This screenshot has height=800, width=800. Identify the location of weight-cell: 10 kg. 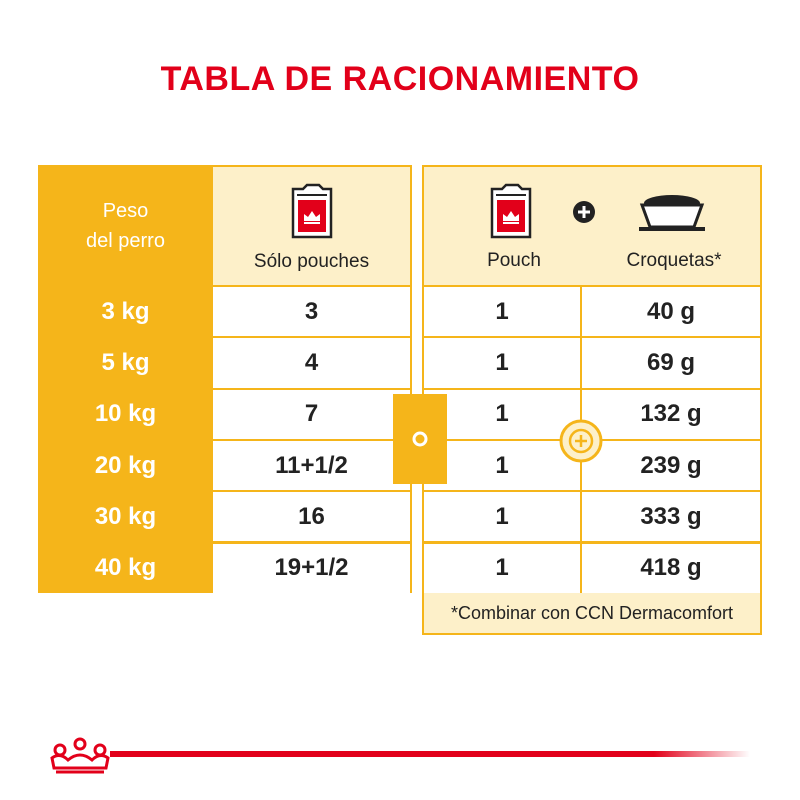
(125, 414).